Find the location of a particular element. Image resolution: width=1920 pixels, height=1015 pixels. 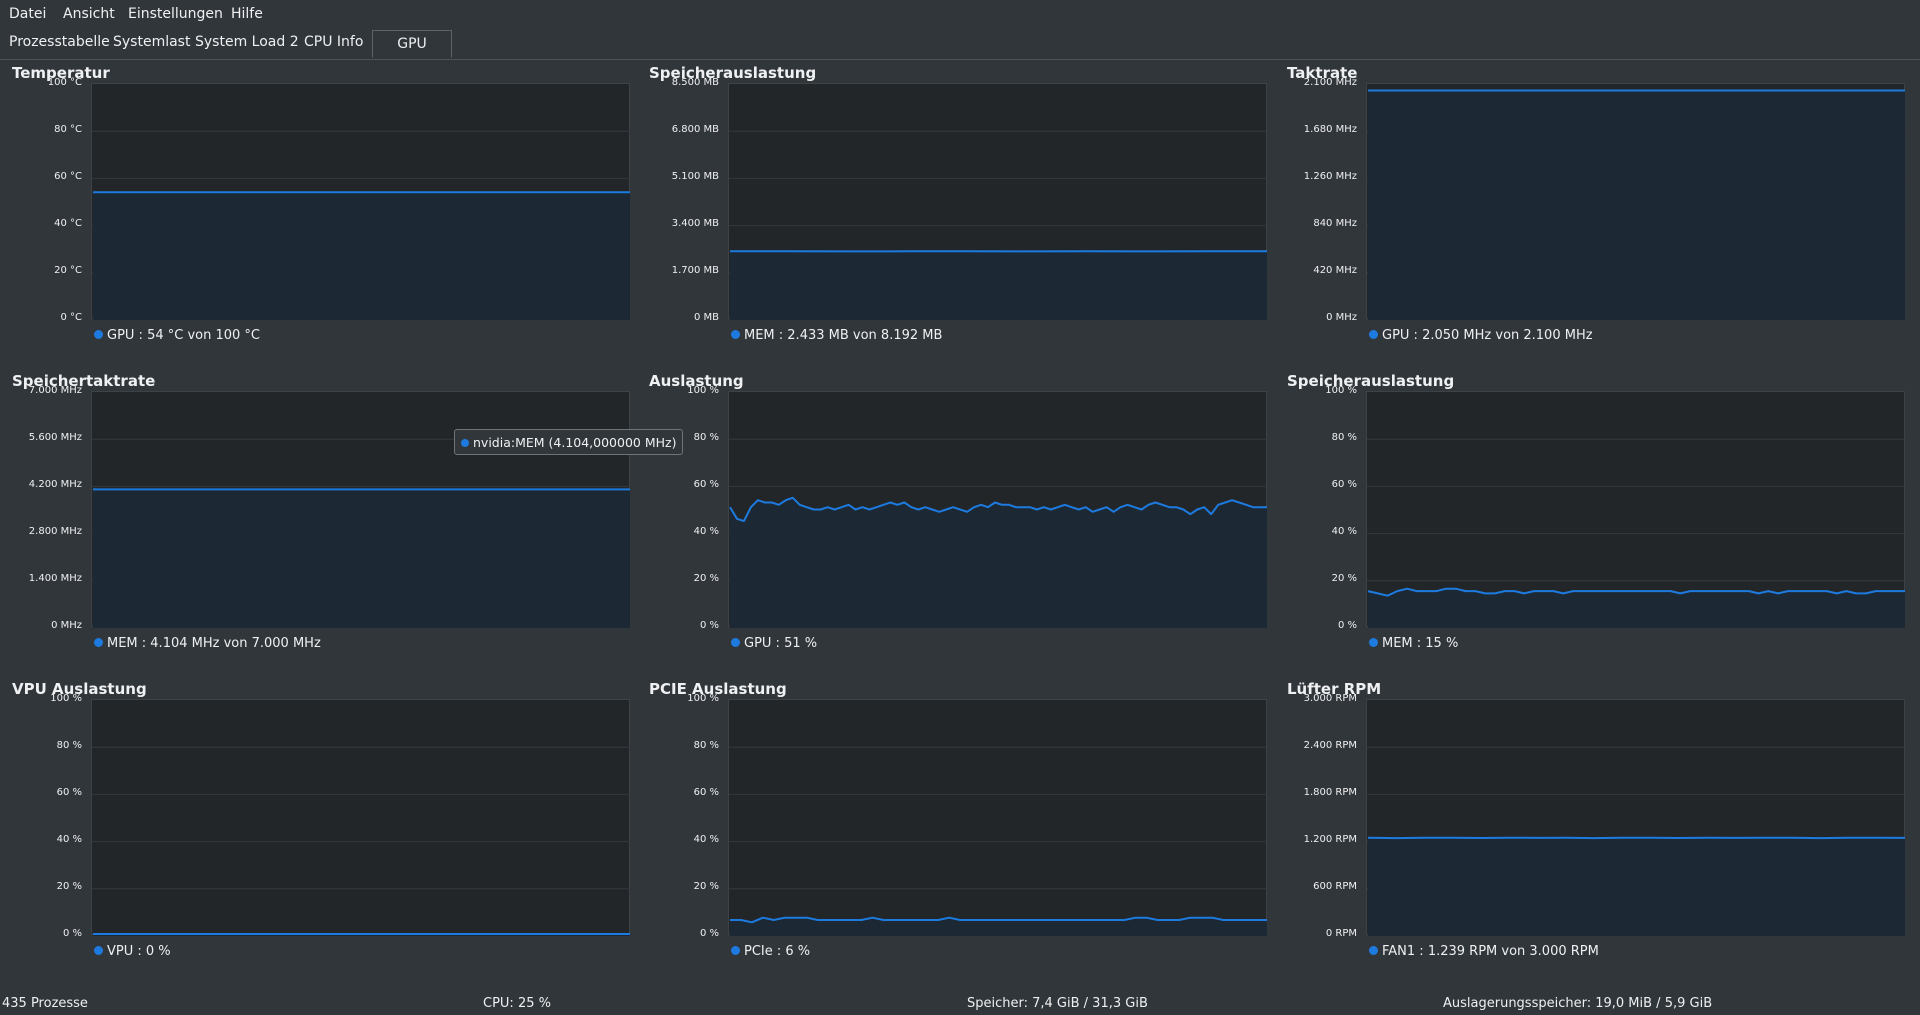

panel-title: Speichertaktrate is located at coordinates (84, 381).